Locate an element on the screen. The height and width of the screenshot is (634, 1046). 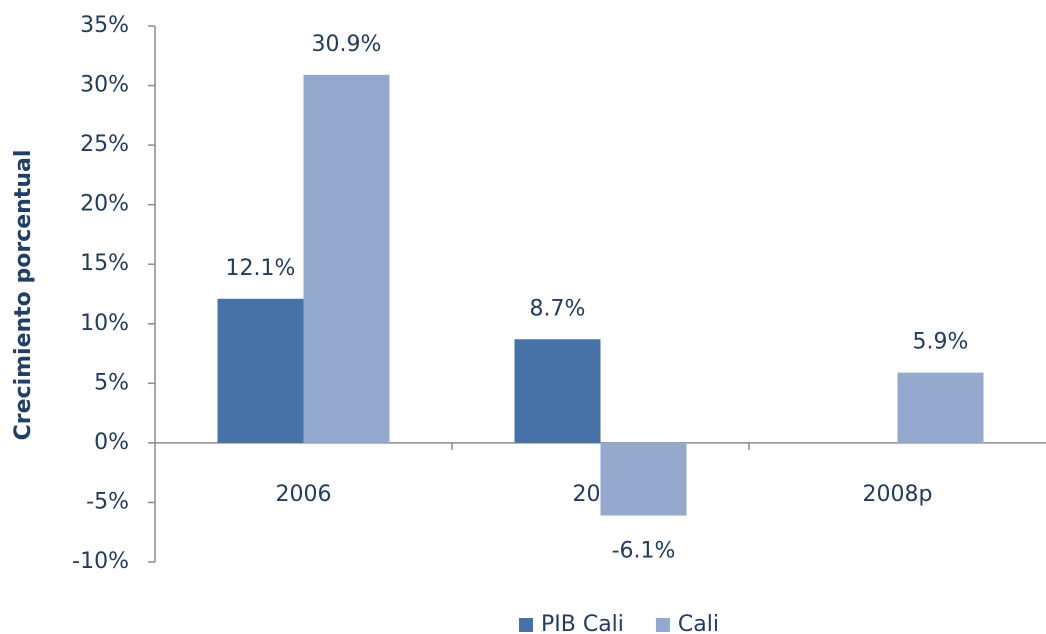
value-label: 8.7% is located at coordinates (558, 308).